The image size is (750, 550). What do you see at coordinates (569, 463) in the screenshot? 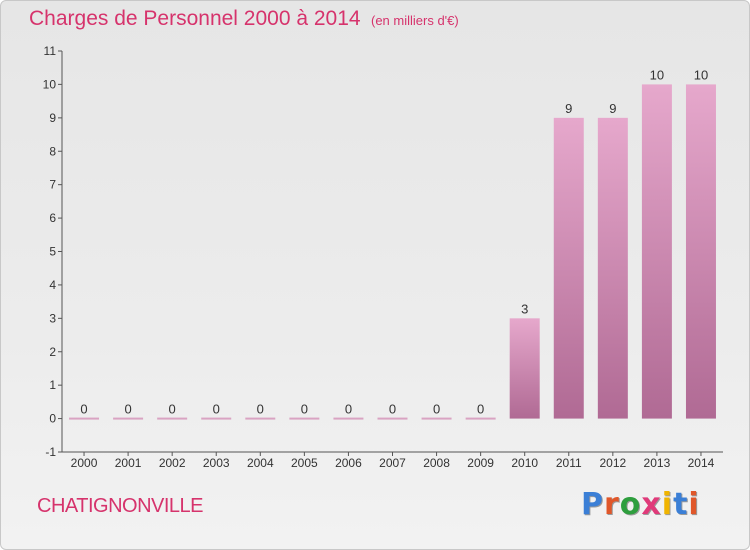
I see `x-tick-label: 2011` at bounding box center [569, 463].